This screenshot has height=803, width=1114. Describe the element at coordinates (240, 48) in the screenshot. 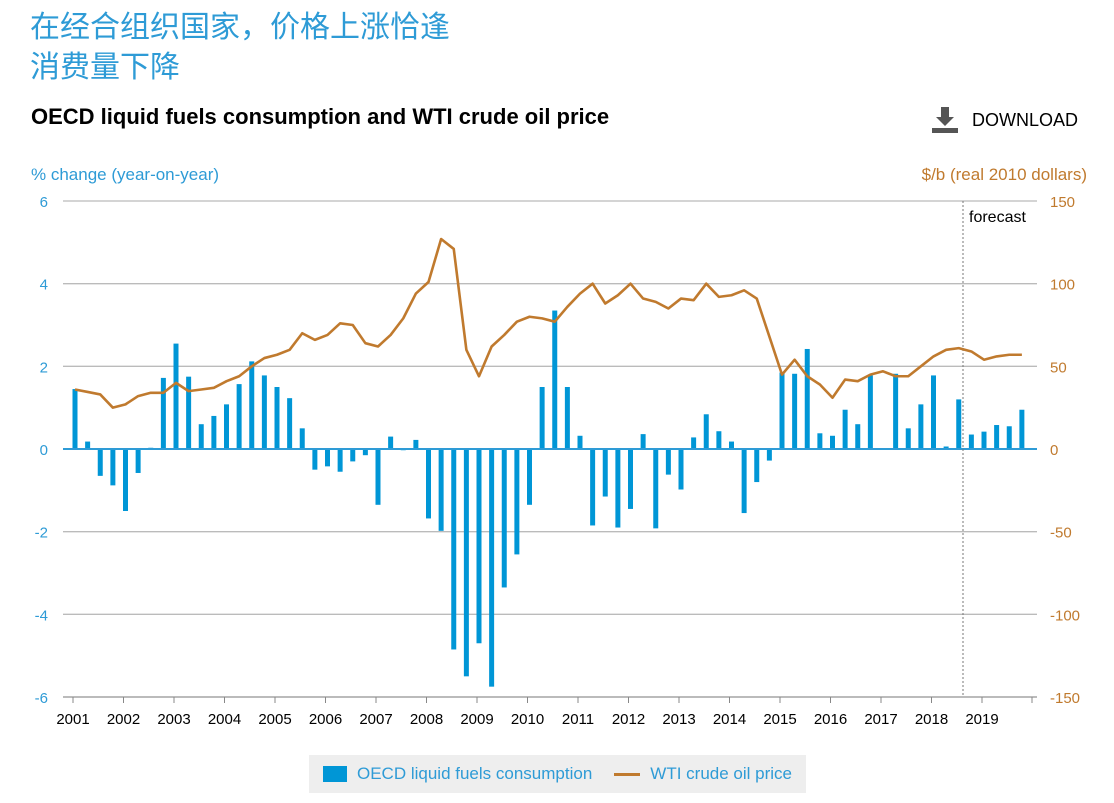

I see `headline: 在经合组织国家，价格上涨恰逢 消费量下降` at that location.